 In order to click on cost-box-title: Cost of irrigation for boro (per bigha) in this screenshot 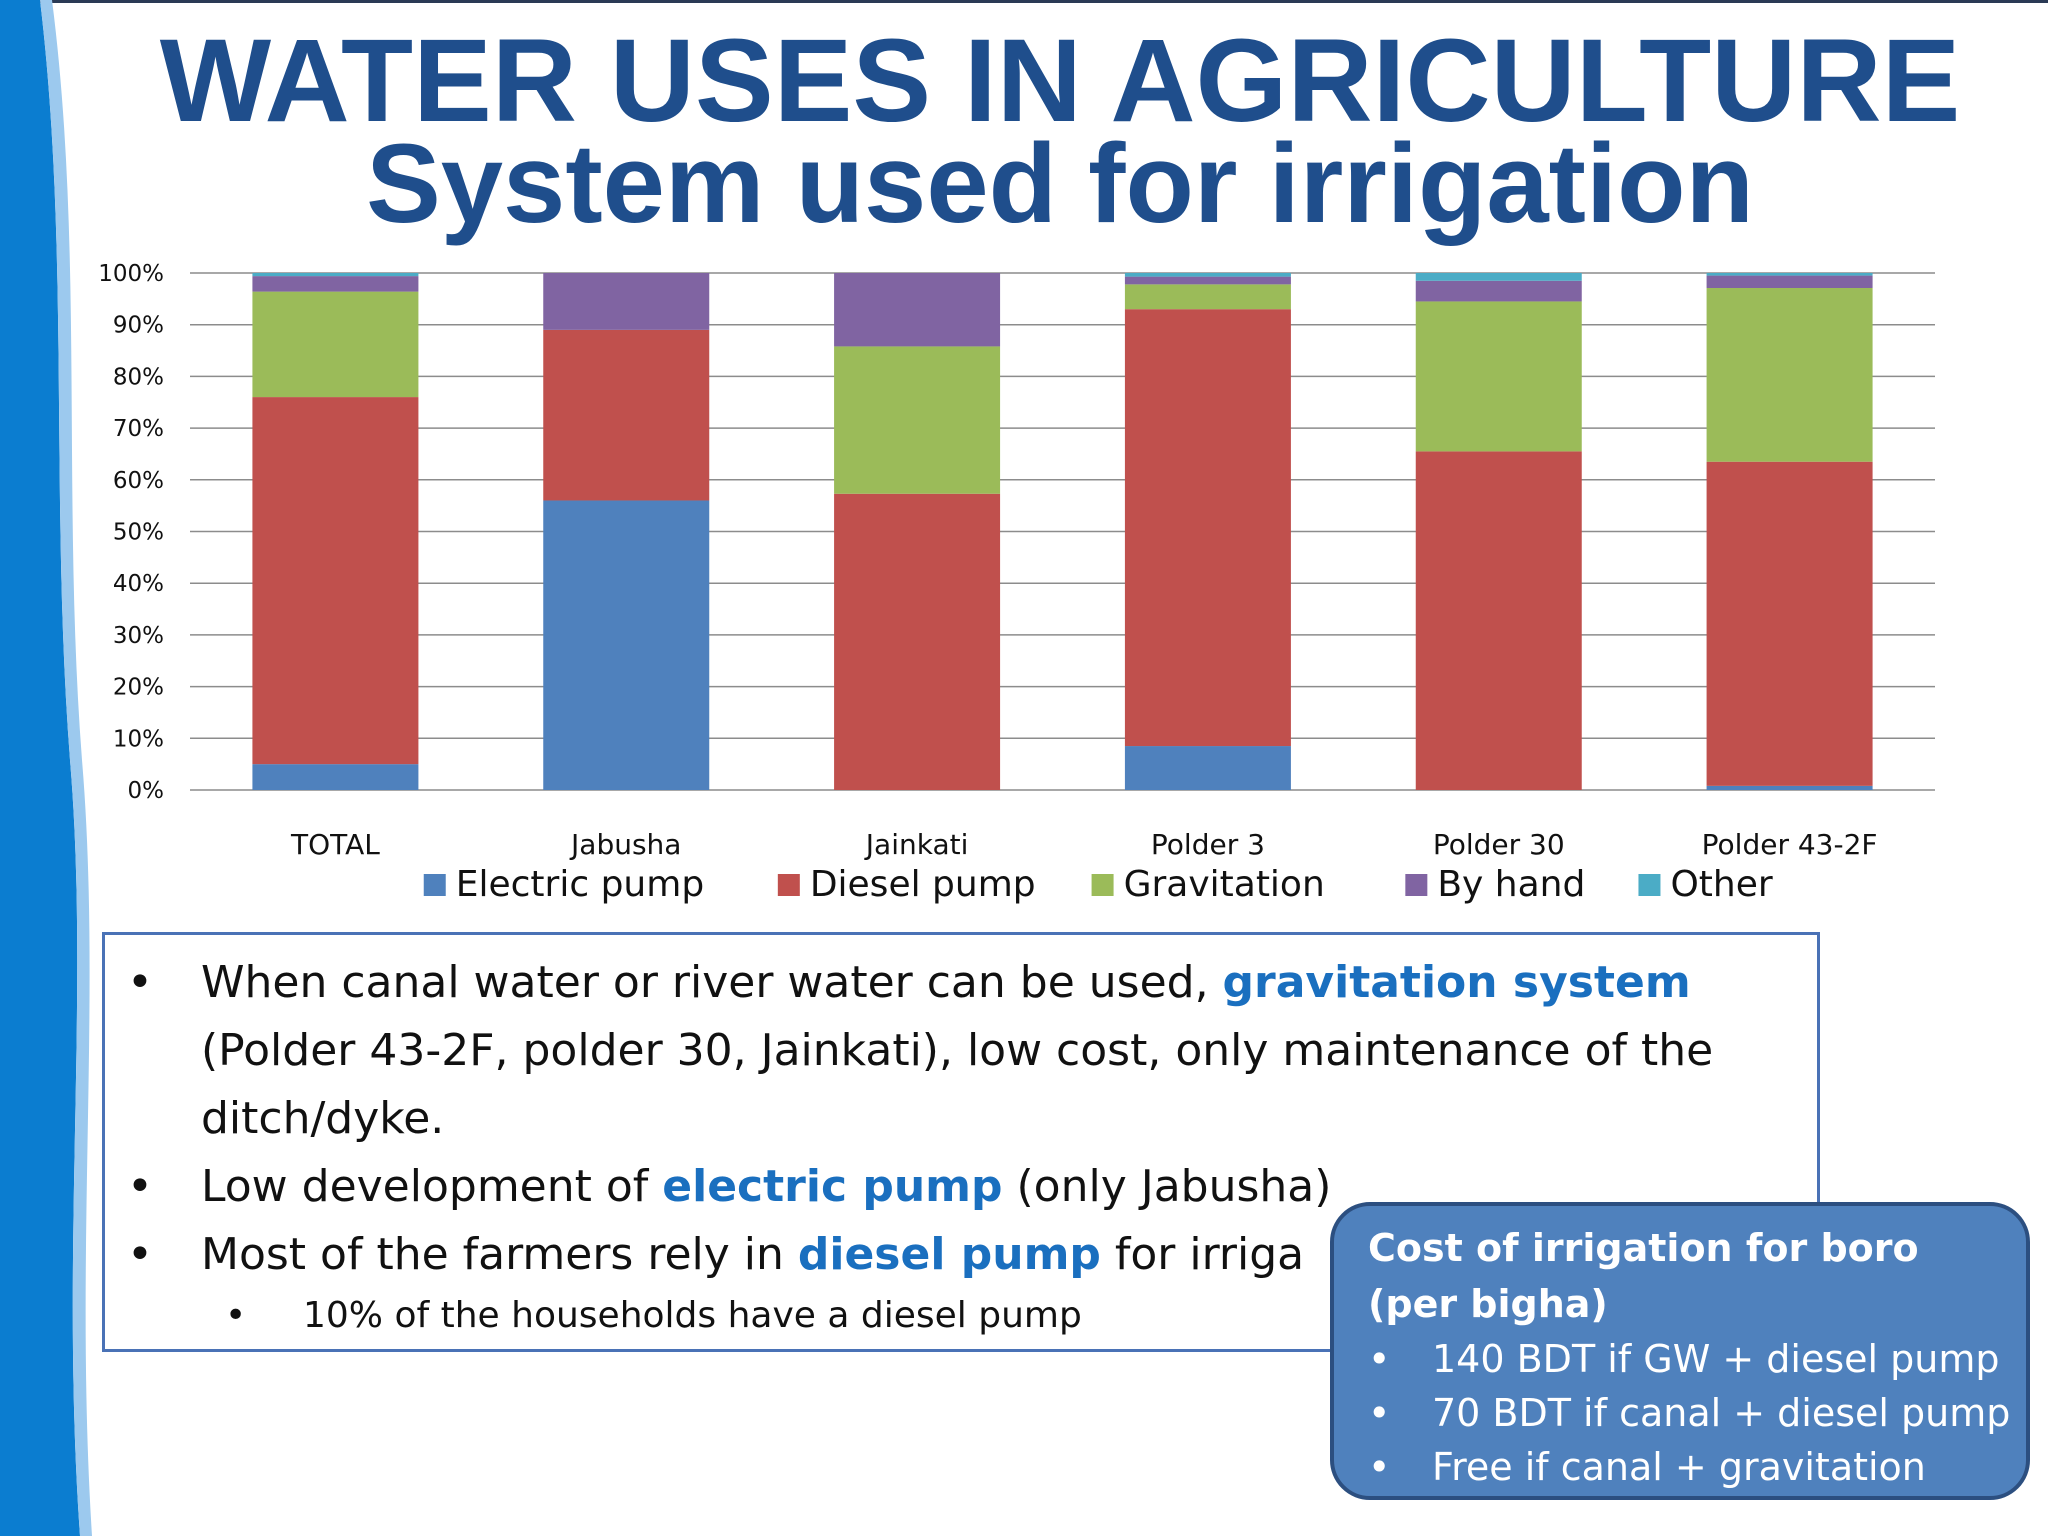, I will do `click(1643, 1276)`.